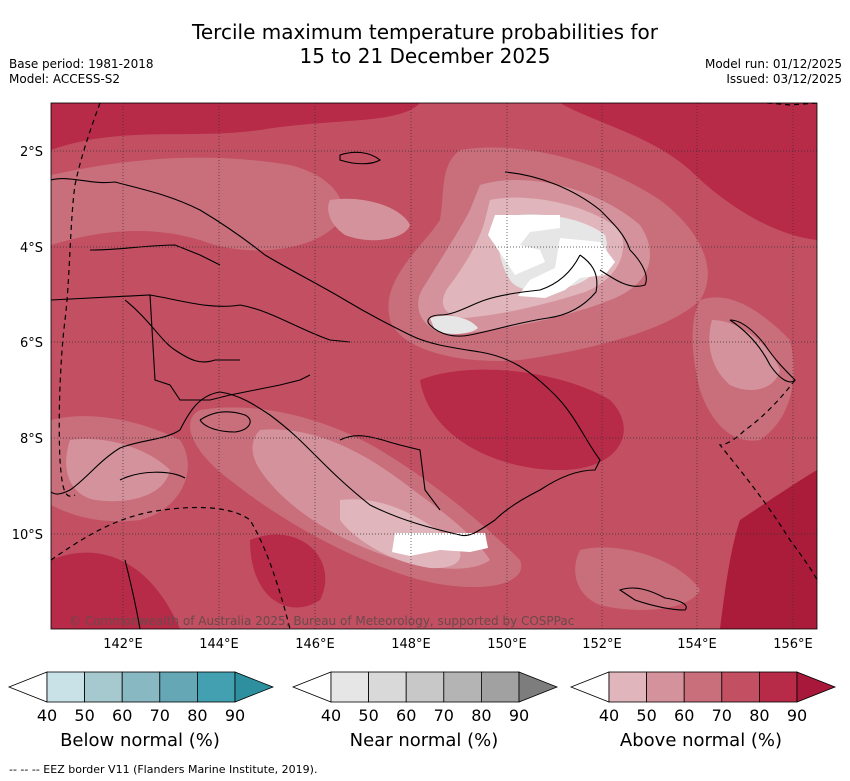 This screenshot has width=850, height=781. Describe the element at coordinates (697, 644) in the screenshot. I see `lon-label: 154°E` at that location.